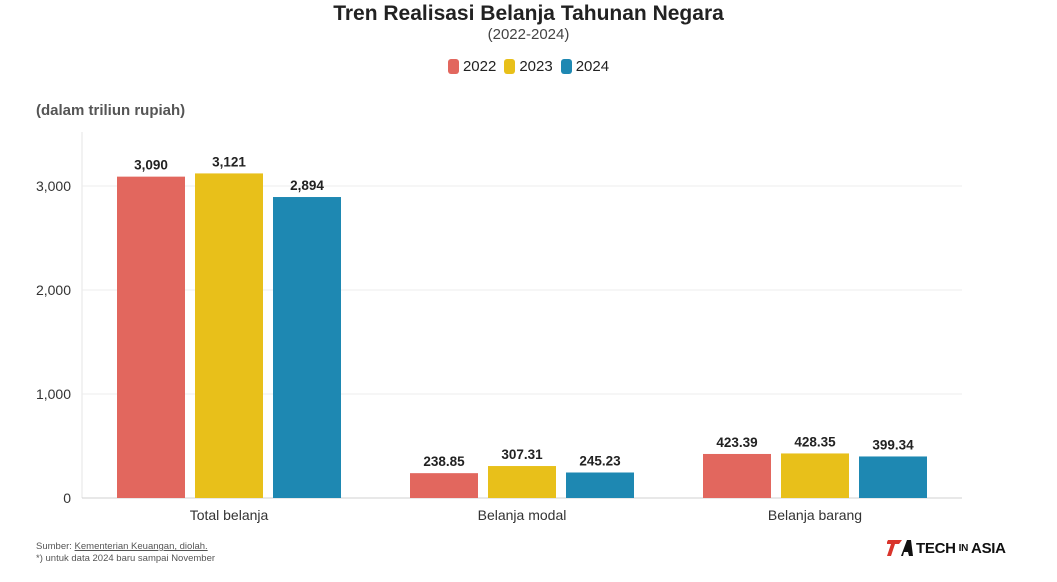  I want to click on legend-swatch-2024, so click(566, 66).